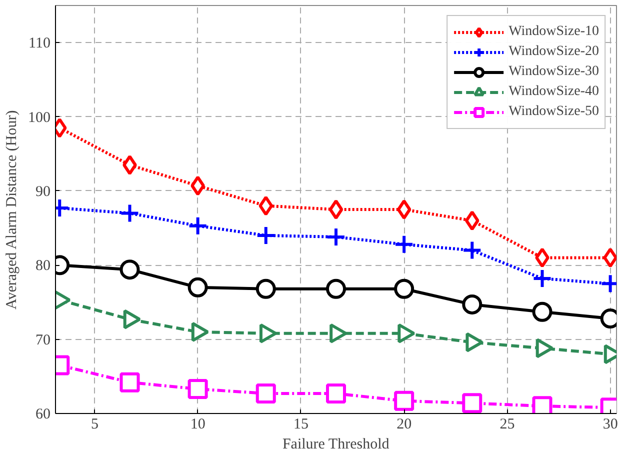  Describe the element at coordinates (12, 210) in the screenshot. I see `y-axis-title: Averaged Alarm Distance (Hour)` at that location.